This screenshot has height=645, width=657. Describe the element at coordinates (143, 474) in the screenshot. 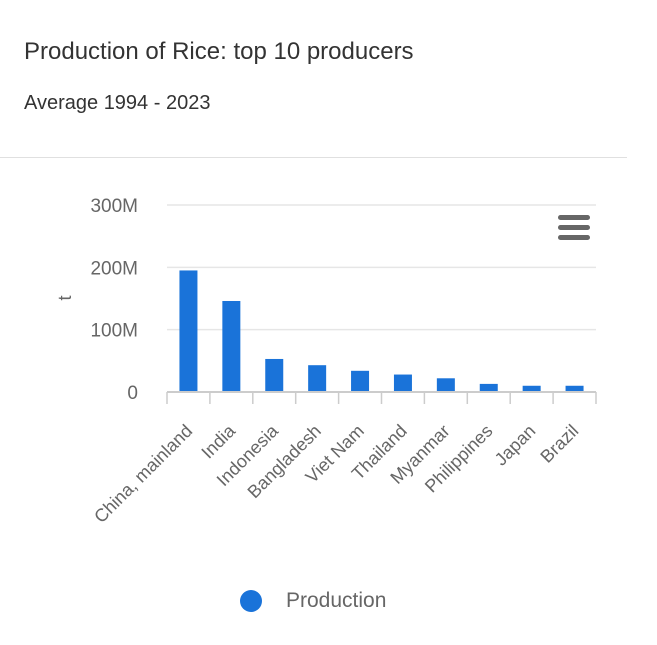

I see `x-tick-label: China, mainland` at that location.